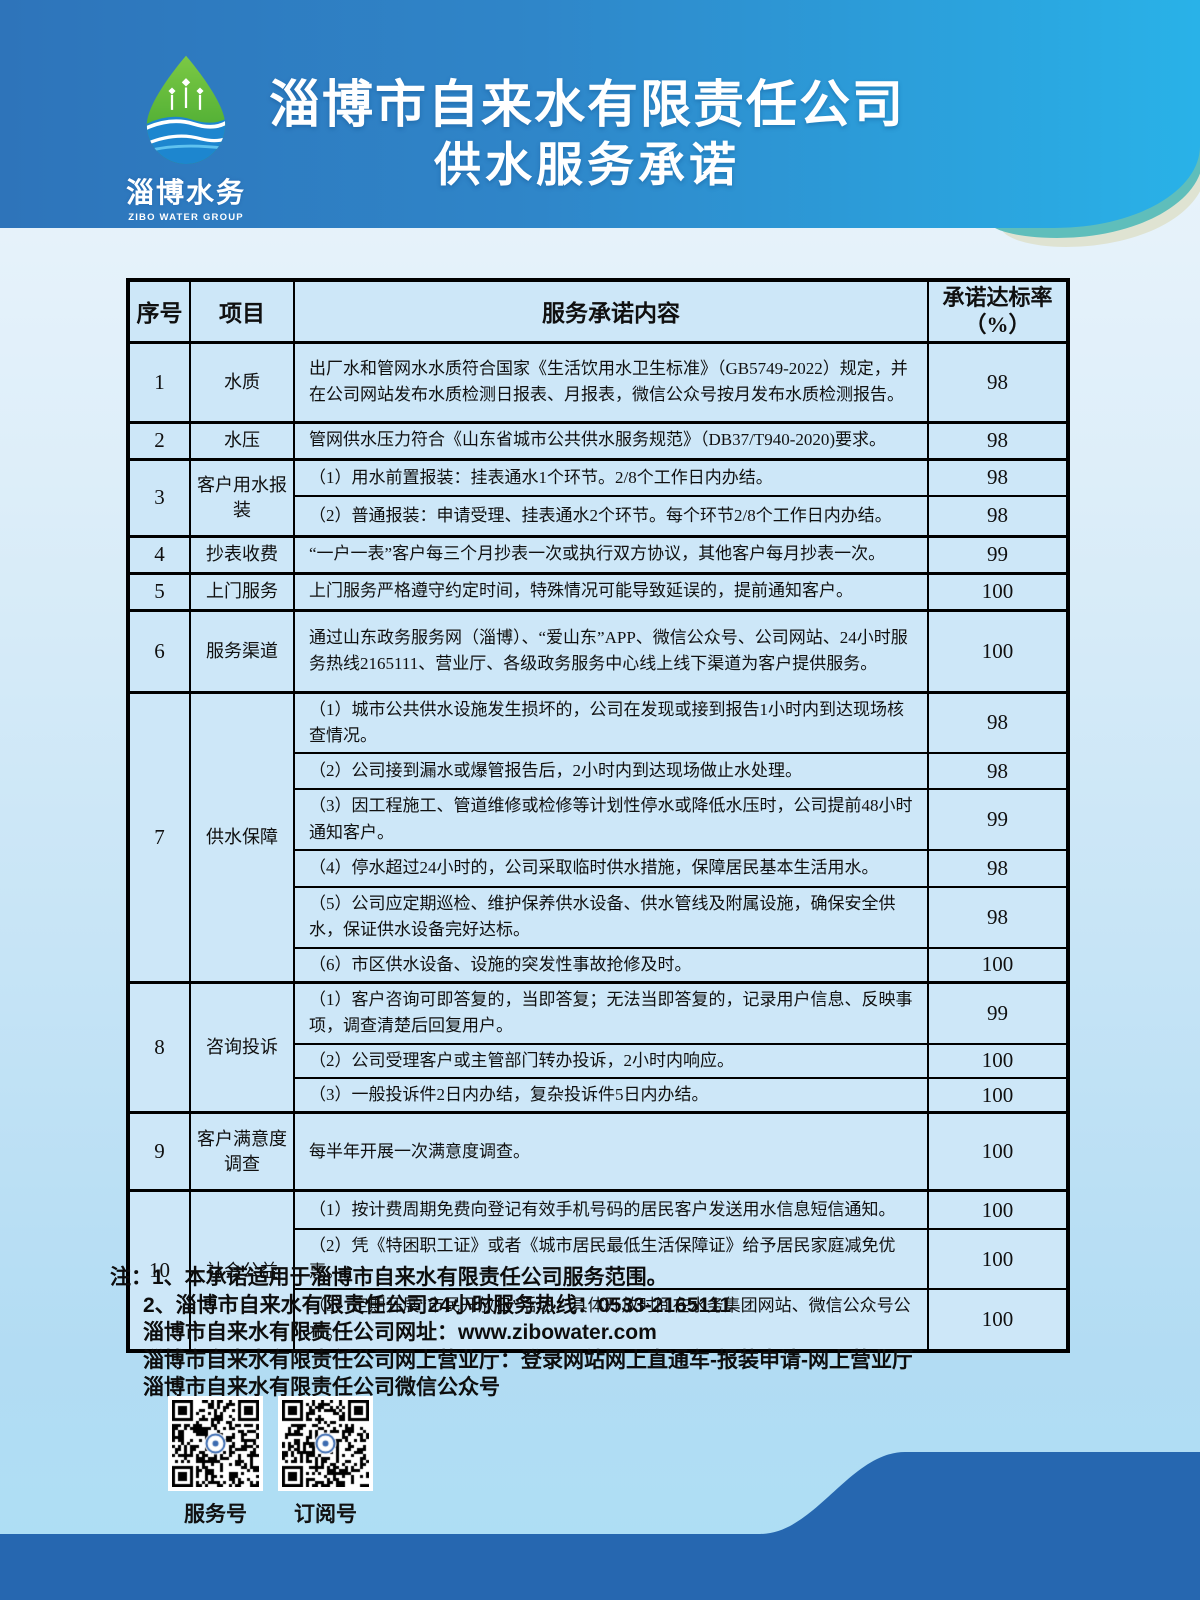 This screenshot has height=1600, width=1200. I want to click on row-content: （1）按计费周期免费向登记有效手机号码的居民客户发送用水信息短信通知。, so click(611, 1209).